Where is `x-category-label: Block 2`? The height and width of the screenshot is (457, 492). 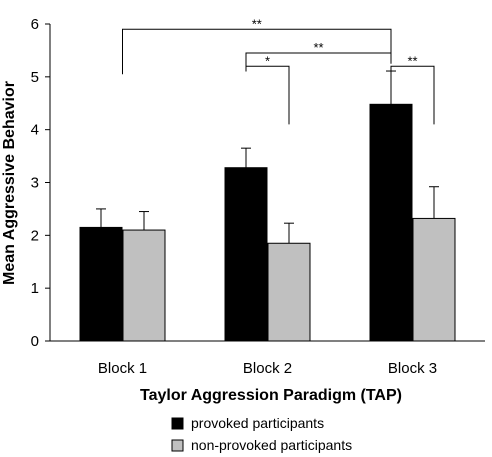
x-category-label: Block 2 is located at coordinates (267, 368).